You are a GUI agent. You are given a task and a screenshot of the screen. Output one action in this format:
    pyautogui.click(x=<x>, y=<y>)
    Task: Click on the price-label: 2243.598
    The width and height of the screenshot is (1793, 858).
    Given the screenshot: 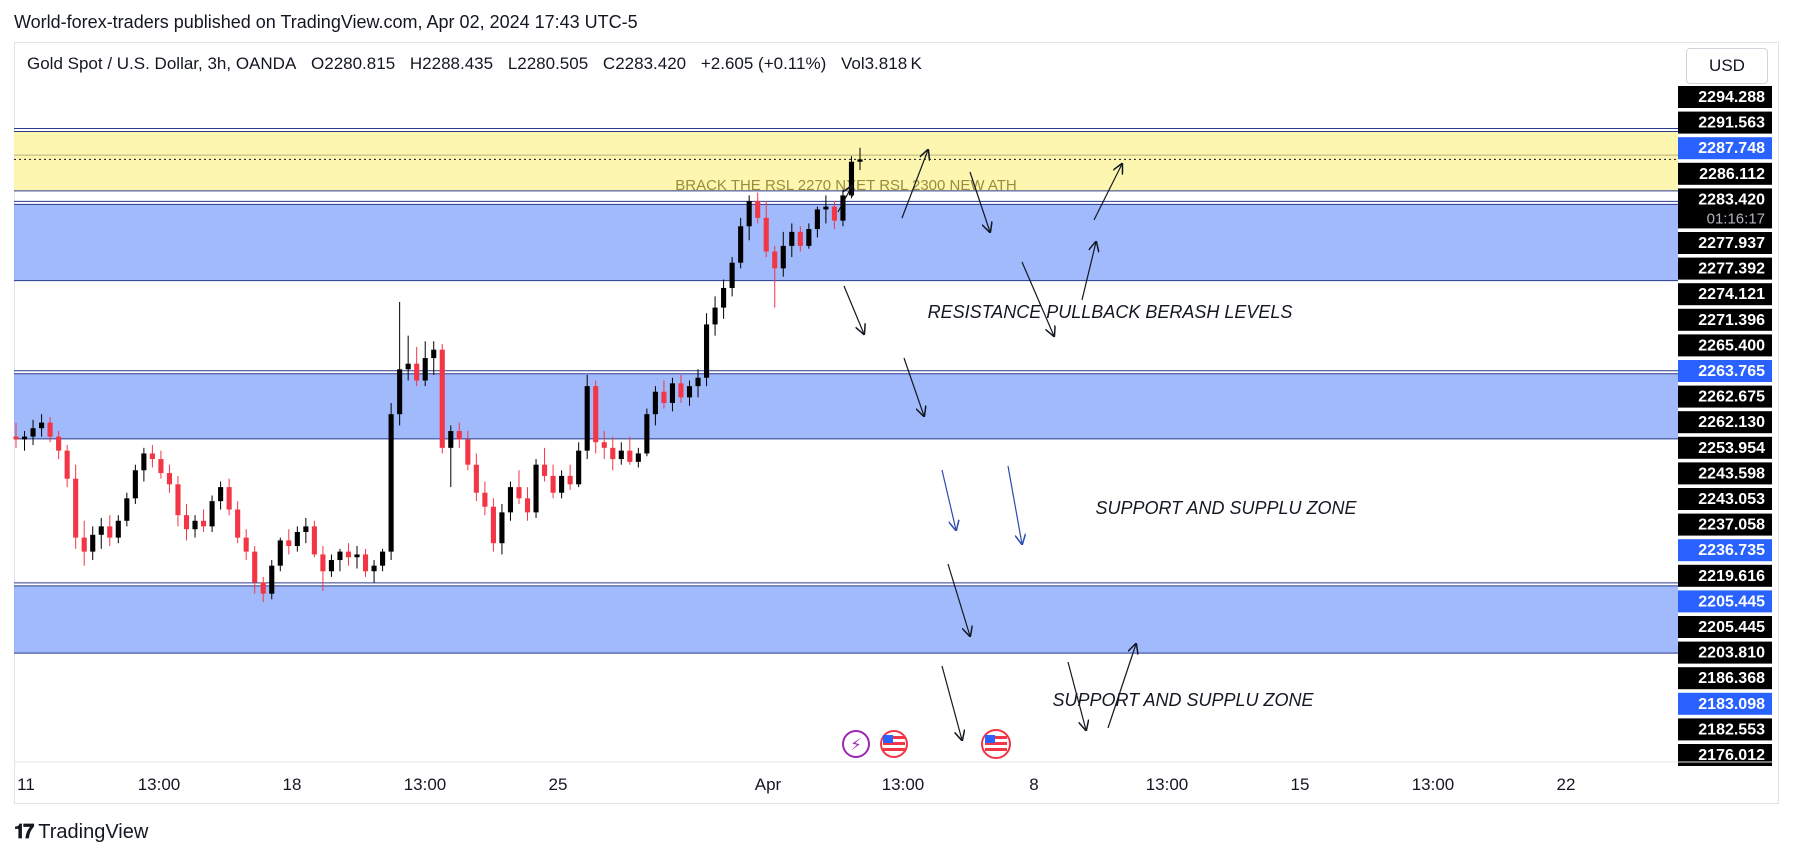 What is the action you would take?
    pyautogui.click(x=1725, y=473)
    